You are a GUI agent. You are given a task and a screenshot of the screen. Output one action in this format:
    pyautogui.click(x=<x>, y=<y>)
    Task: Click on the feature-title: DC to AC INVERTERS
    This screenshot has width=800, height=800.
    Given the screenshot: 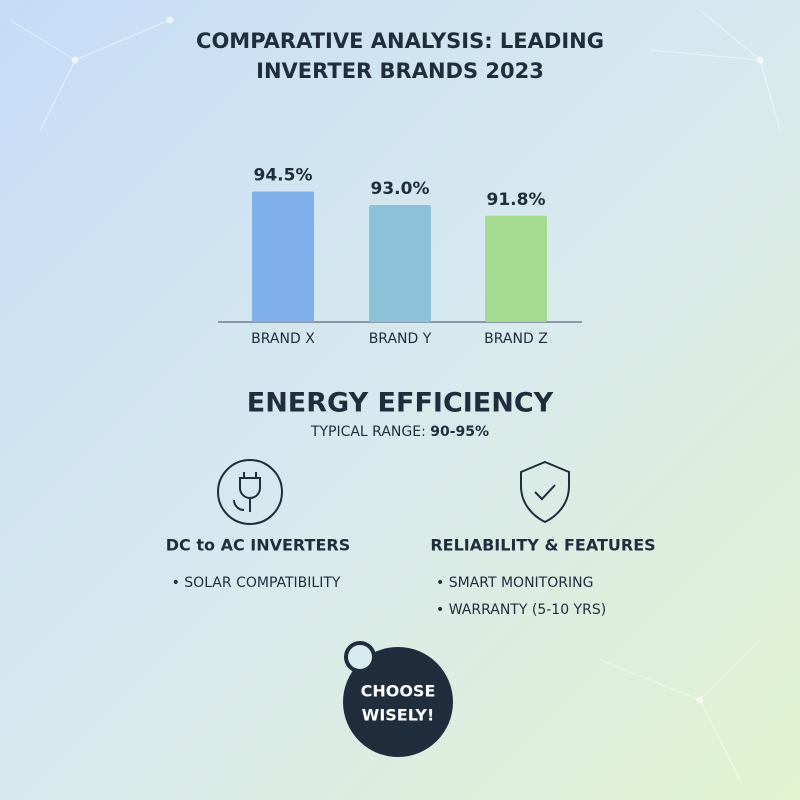 What is the action you would take?
    pyautogui.click(x=258, y=545)
    